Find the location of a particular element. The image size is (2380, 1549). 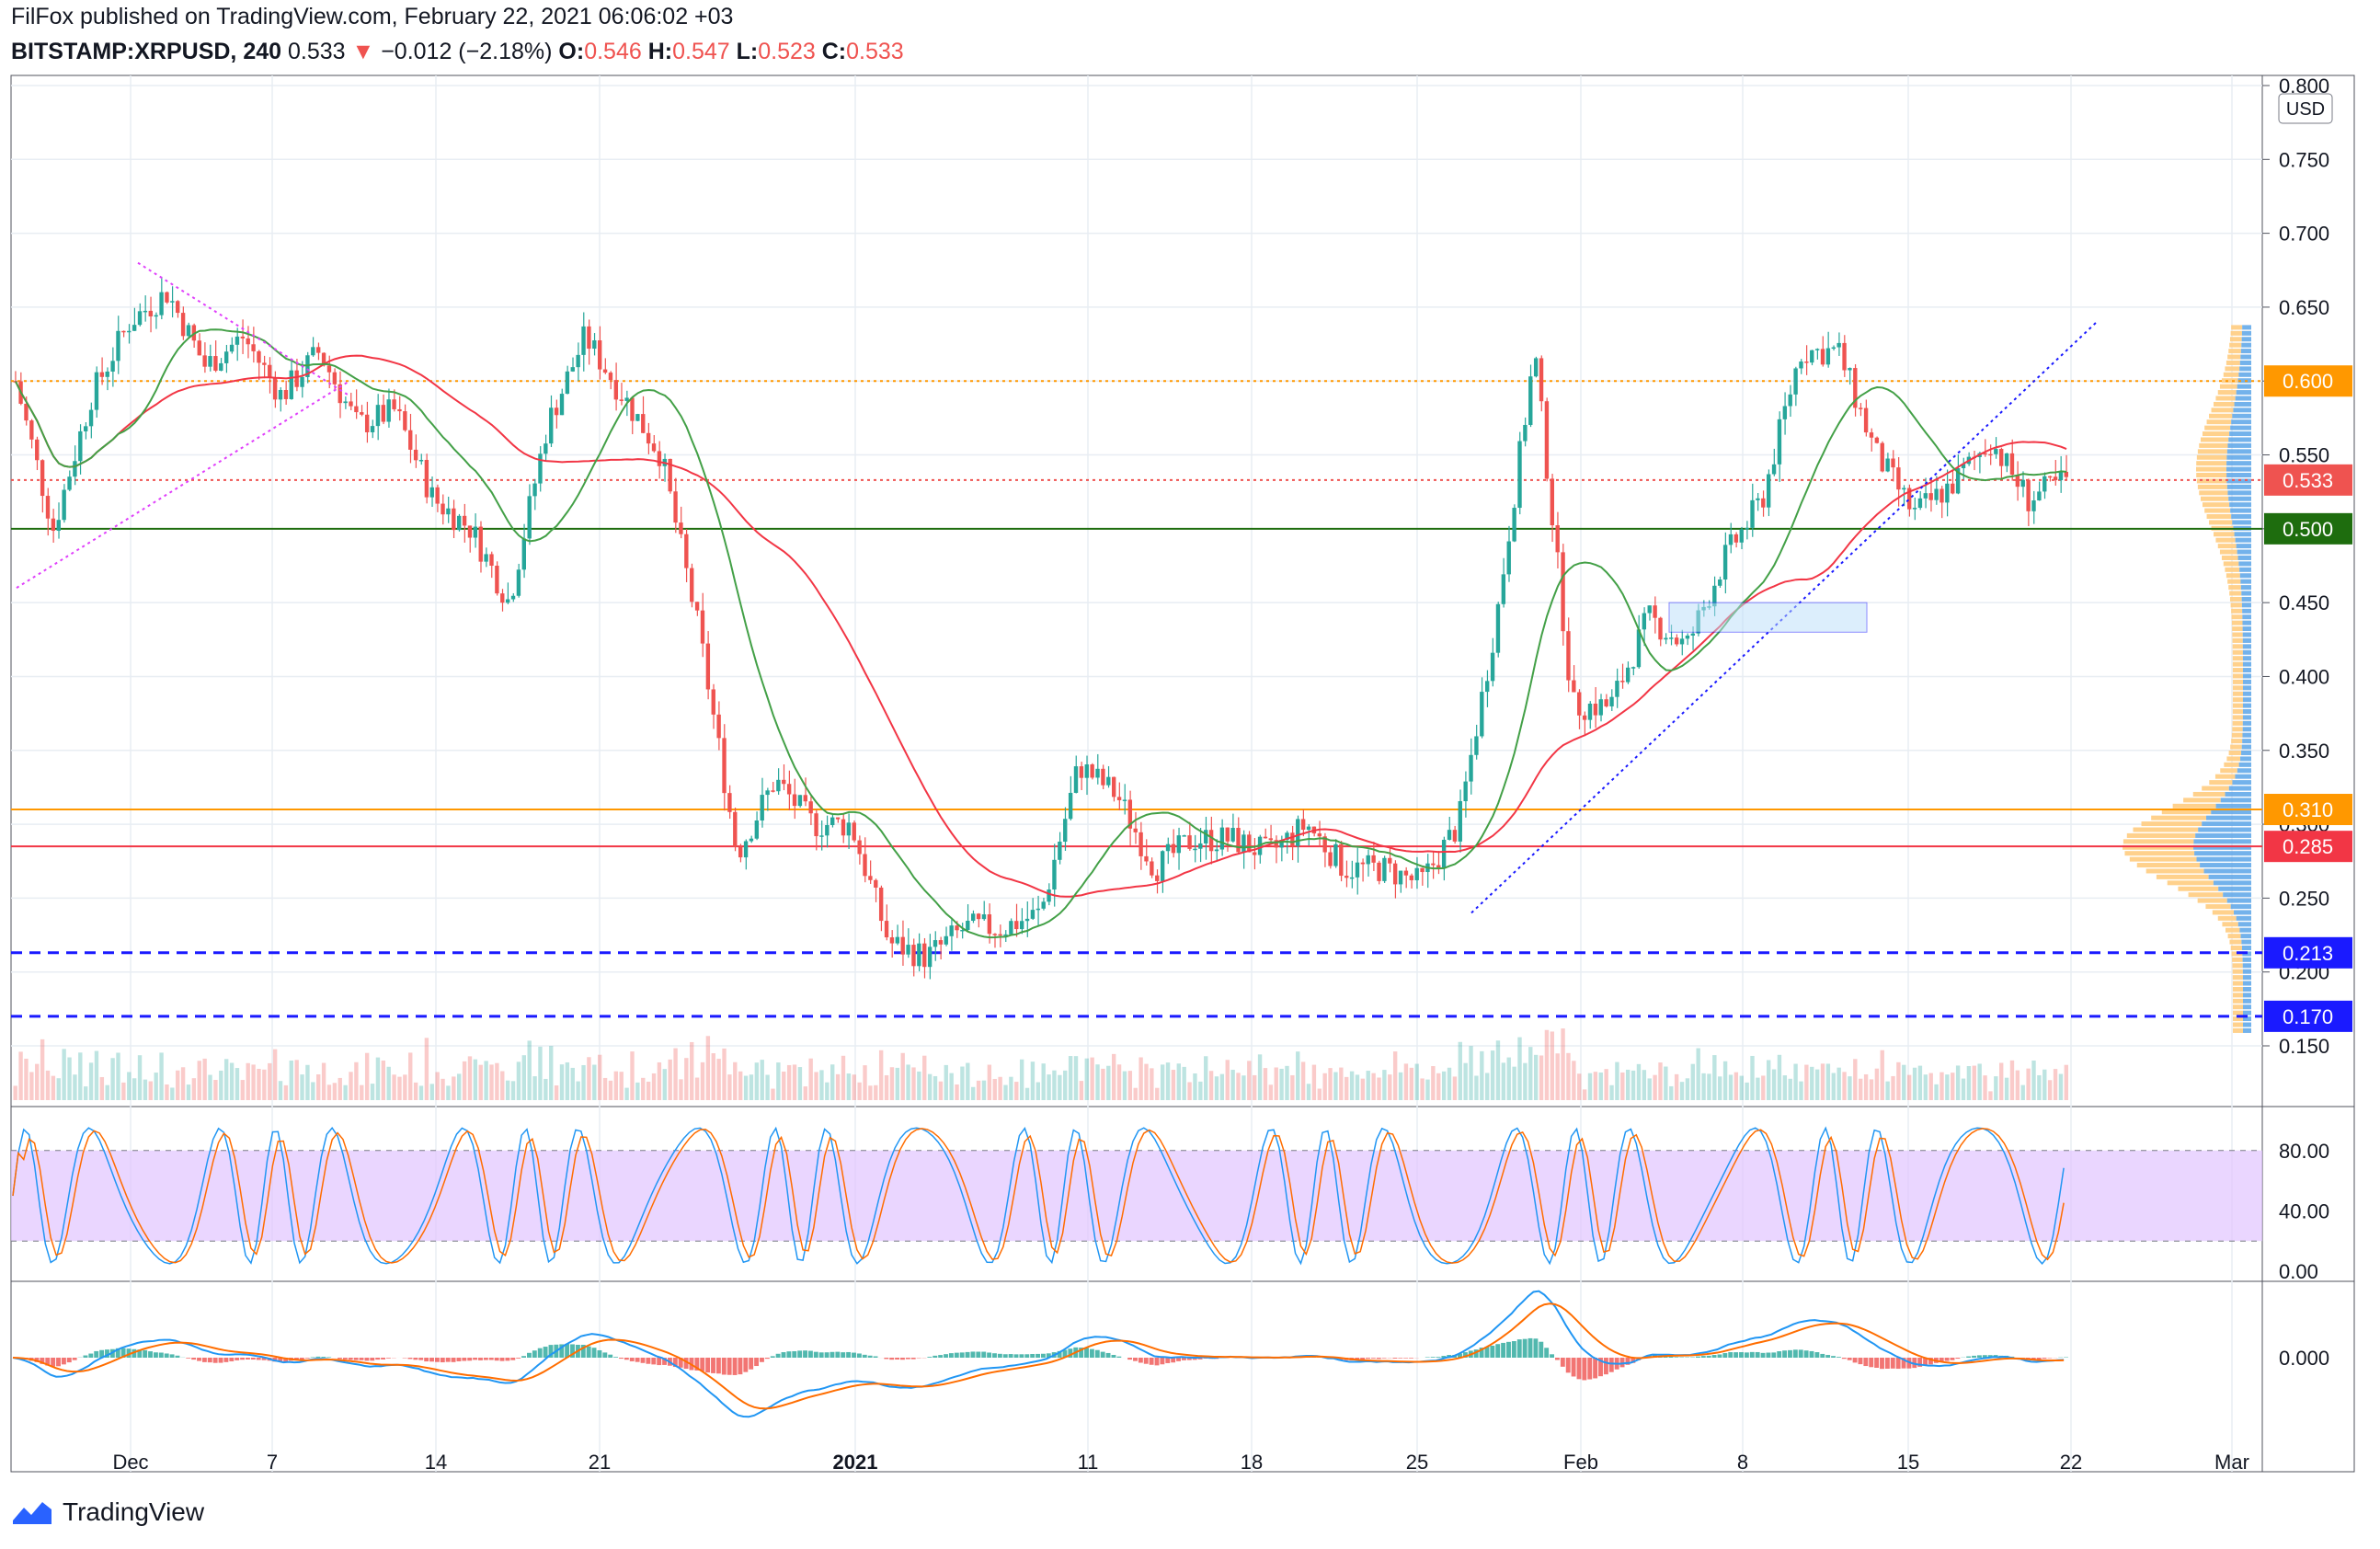

tradingview-logo: TradingView is located at coordinates (107, 1512).